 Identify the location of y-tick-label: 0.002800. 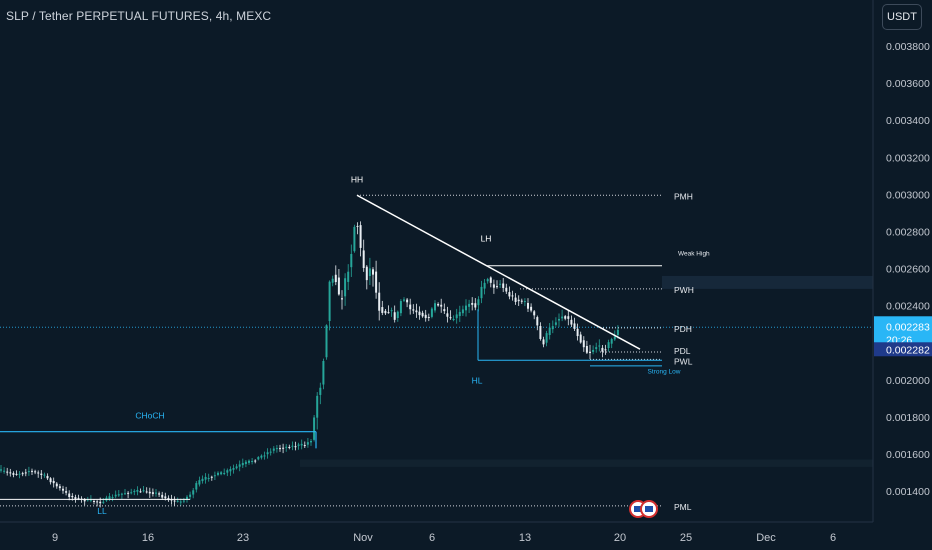
(908, 232).